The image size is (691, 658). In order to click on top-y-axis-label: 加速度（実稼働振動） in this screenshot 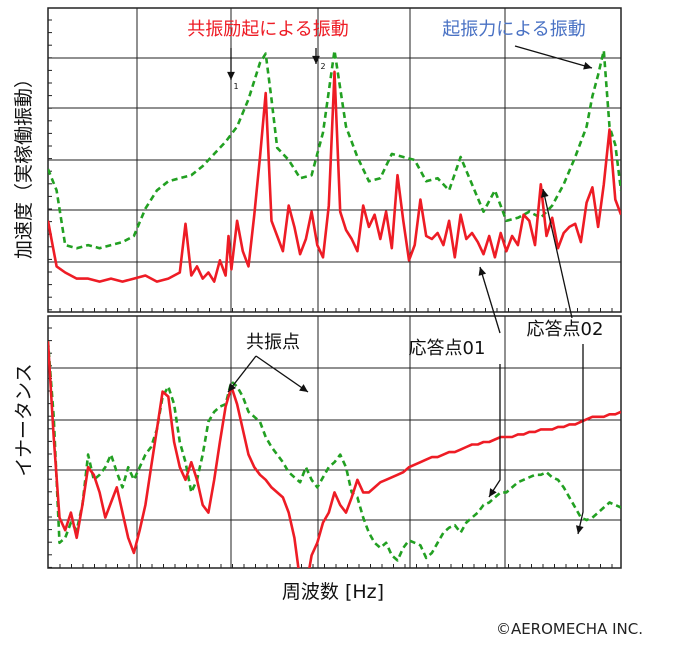, I will do `click(24, 164)`.